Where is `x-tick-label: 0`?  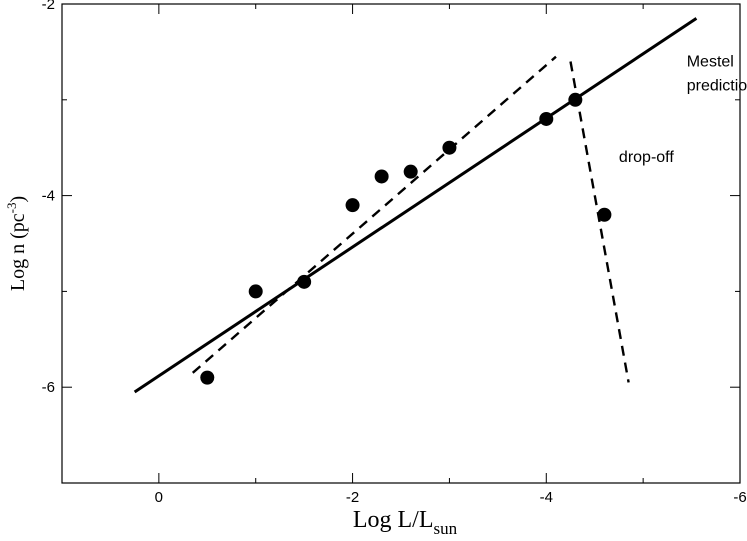
x-tick-label: 0 is located at coordinates (159, 497).